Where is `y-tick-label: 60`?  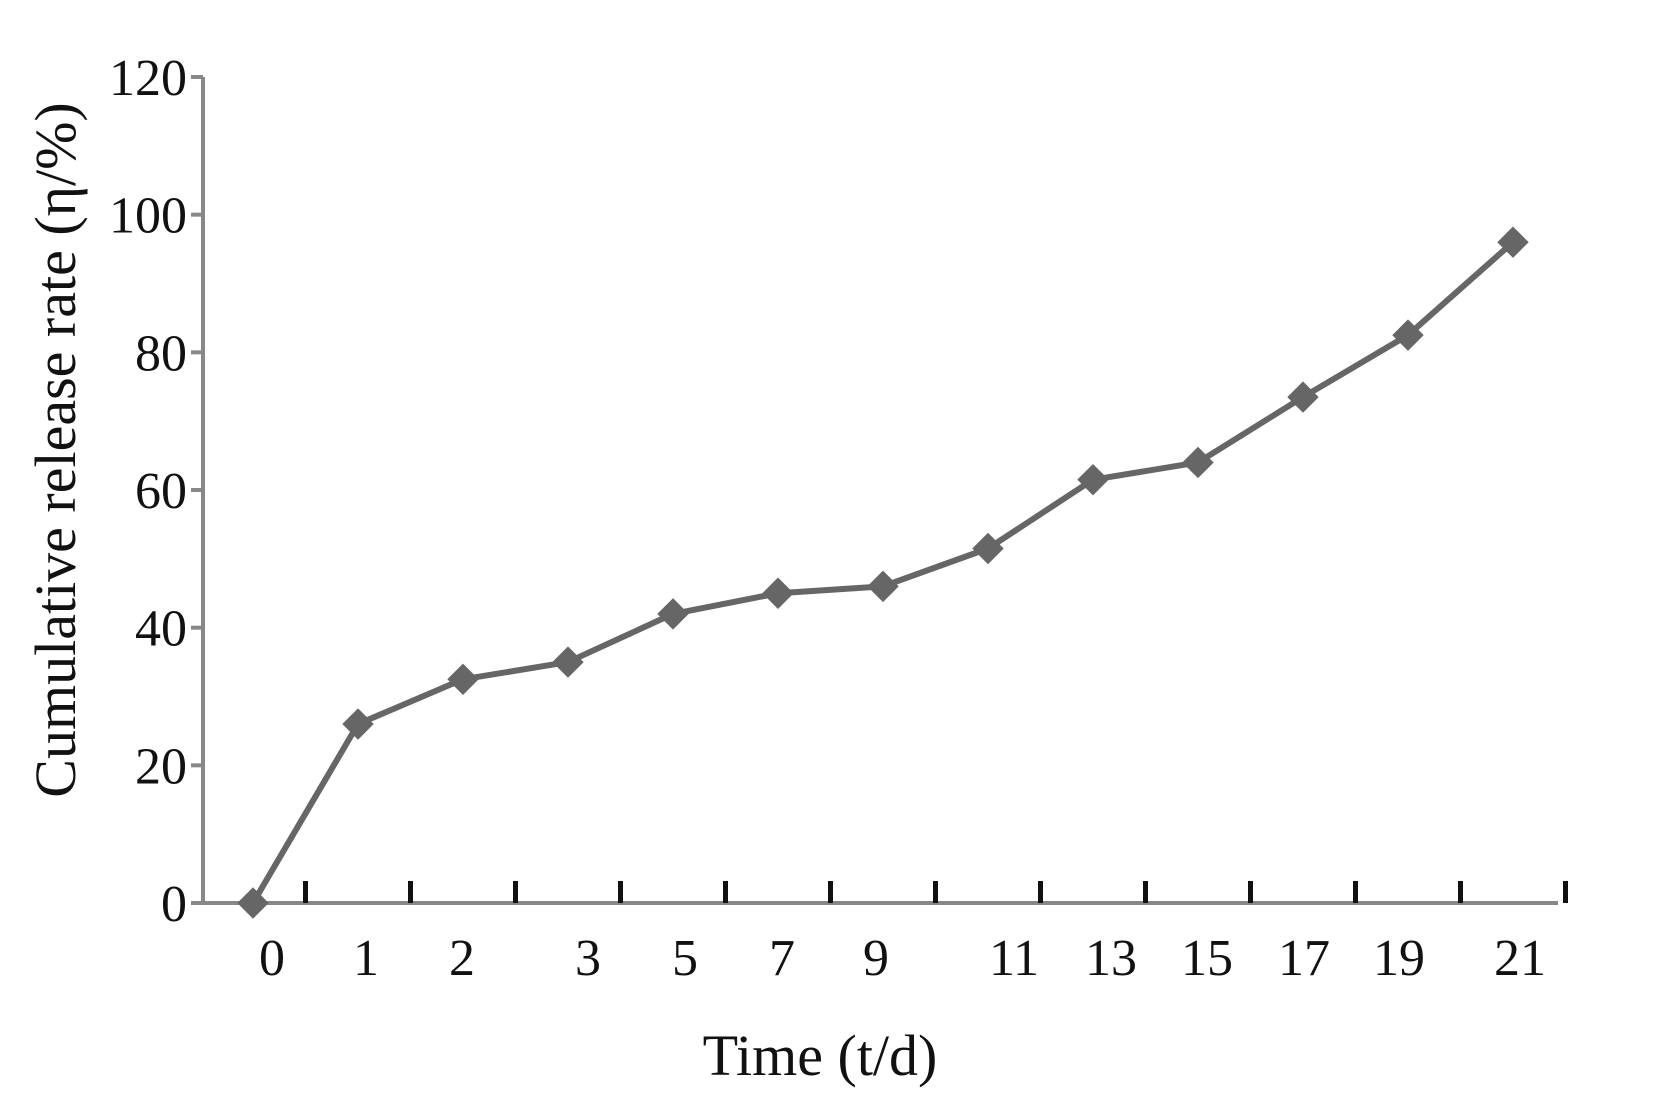
y-tick-label: 60 is located at coordinates (161, 491).